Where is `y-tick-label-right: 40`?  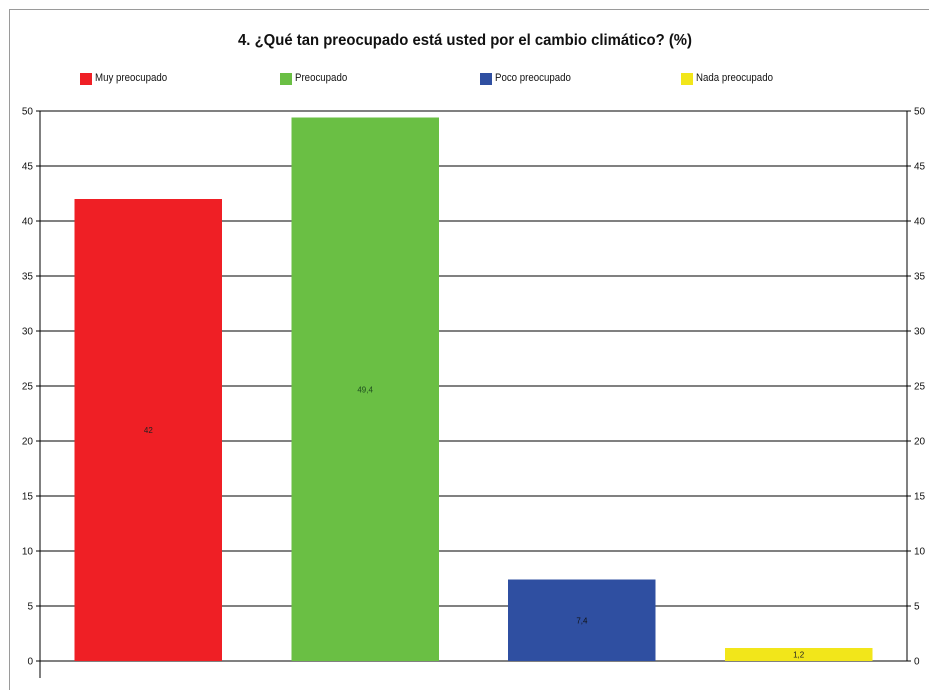
y-tick-label-right: 40 is located at coordinates (920, 222).